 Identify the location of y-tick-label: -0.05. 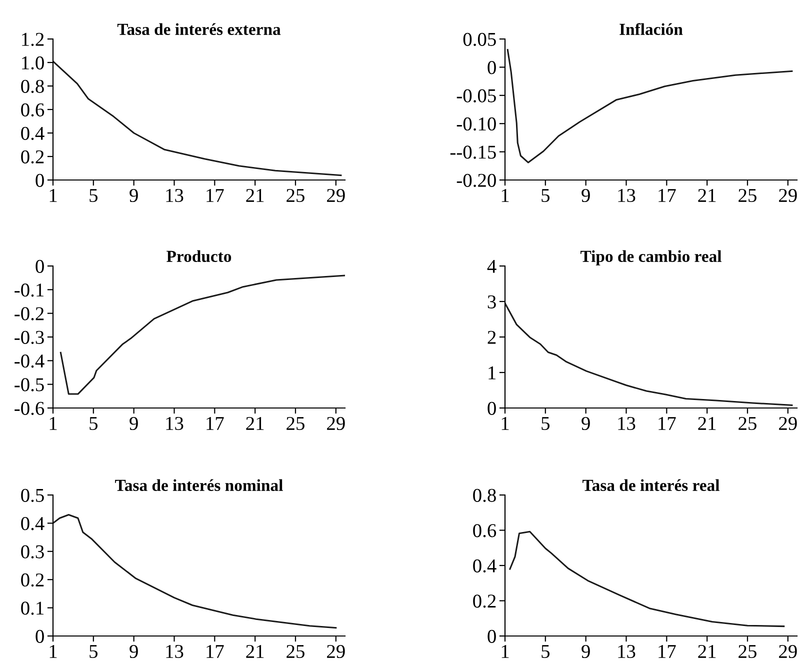
(476, 95).